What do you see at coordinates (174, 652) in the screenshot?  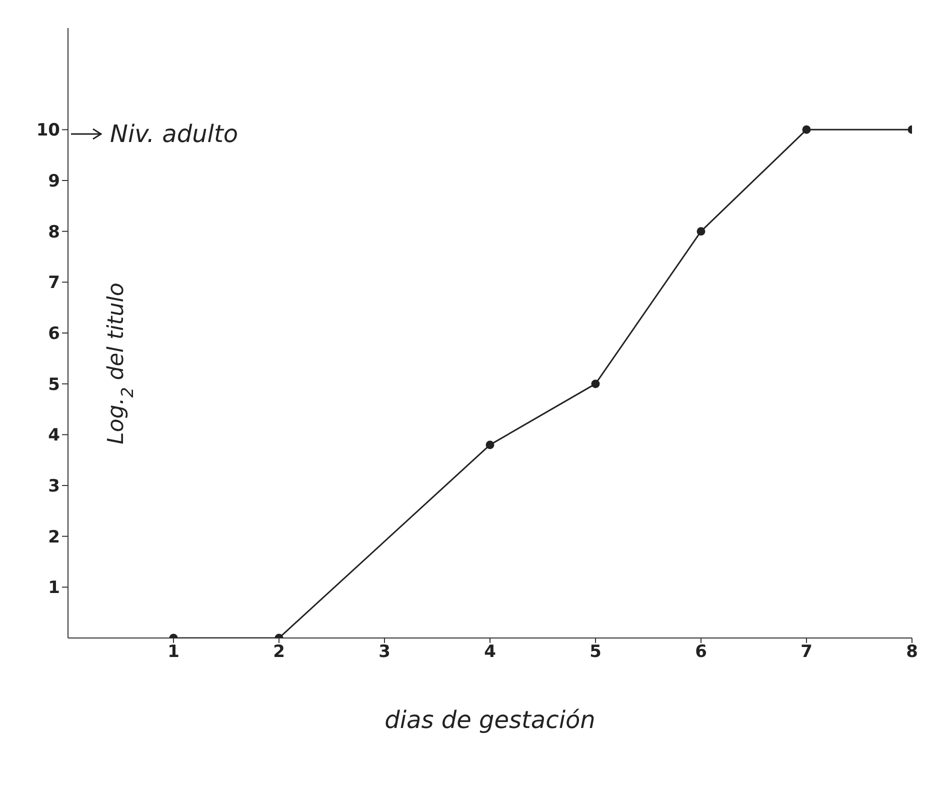 I see `x-tick-label: 1` at bounding box center [174, 652].